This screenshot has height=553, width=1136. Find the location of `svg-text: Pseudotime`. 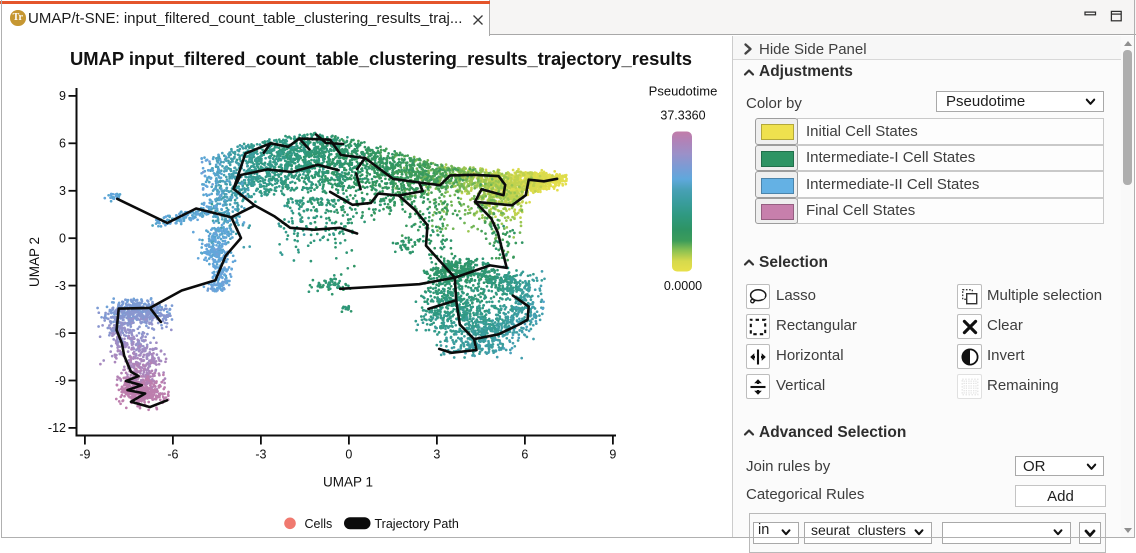

svg-text: Pseudotime is located at coordinates (683, 91).